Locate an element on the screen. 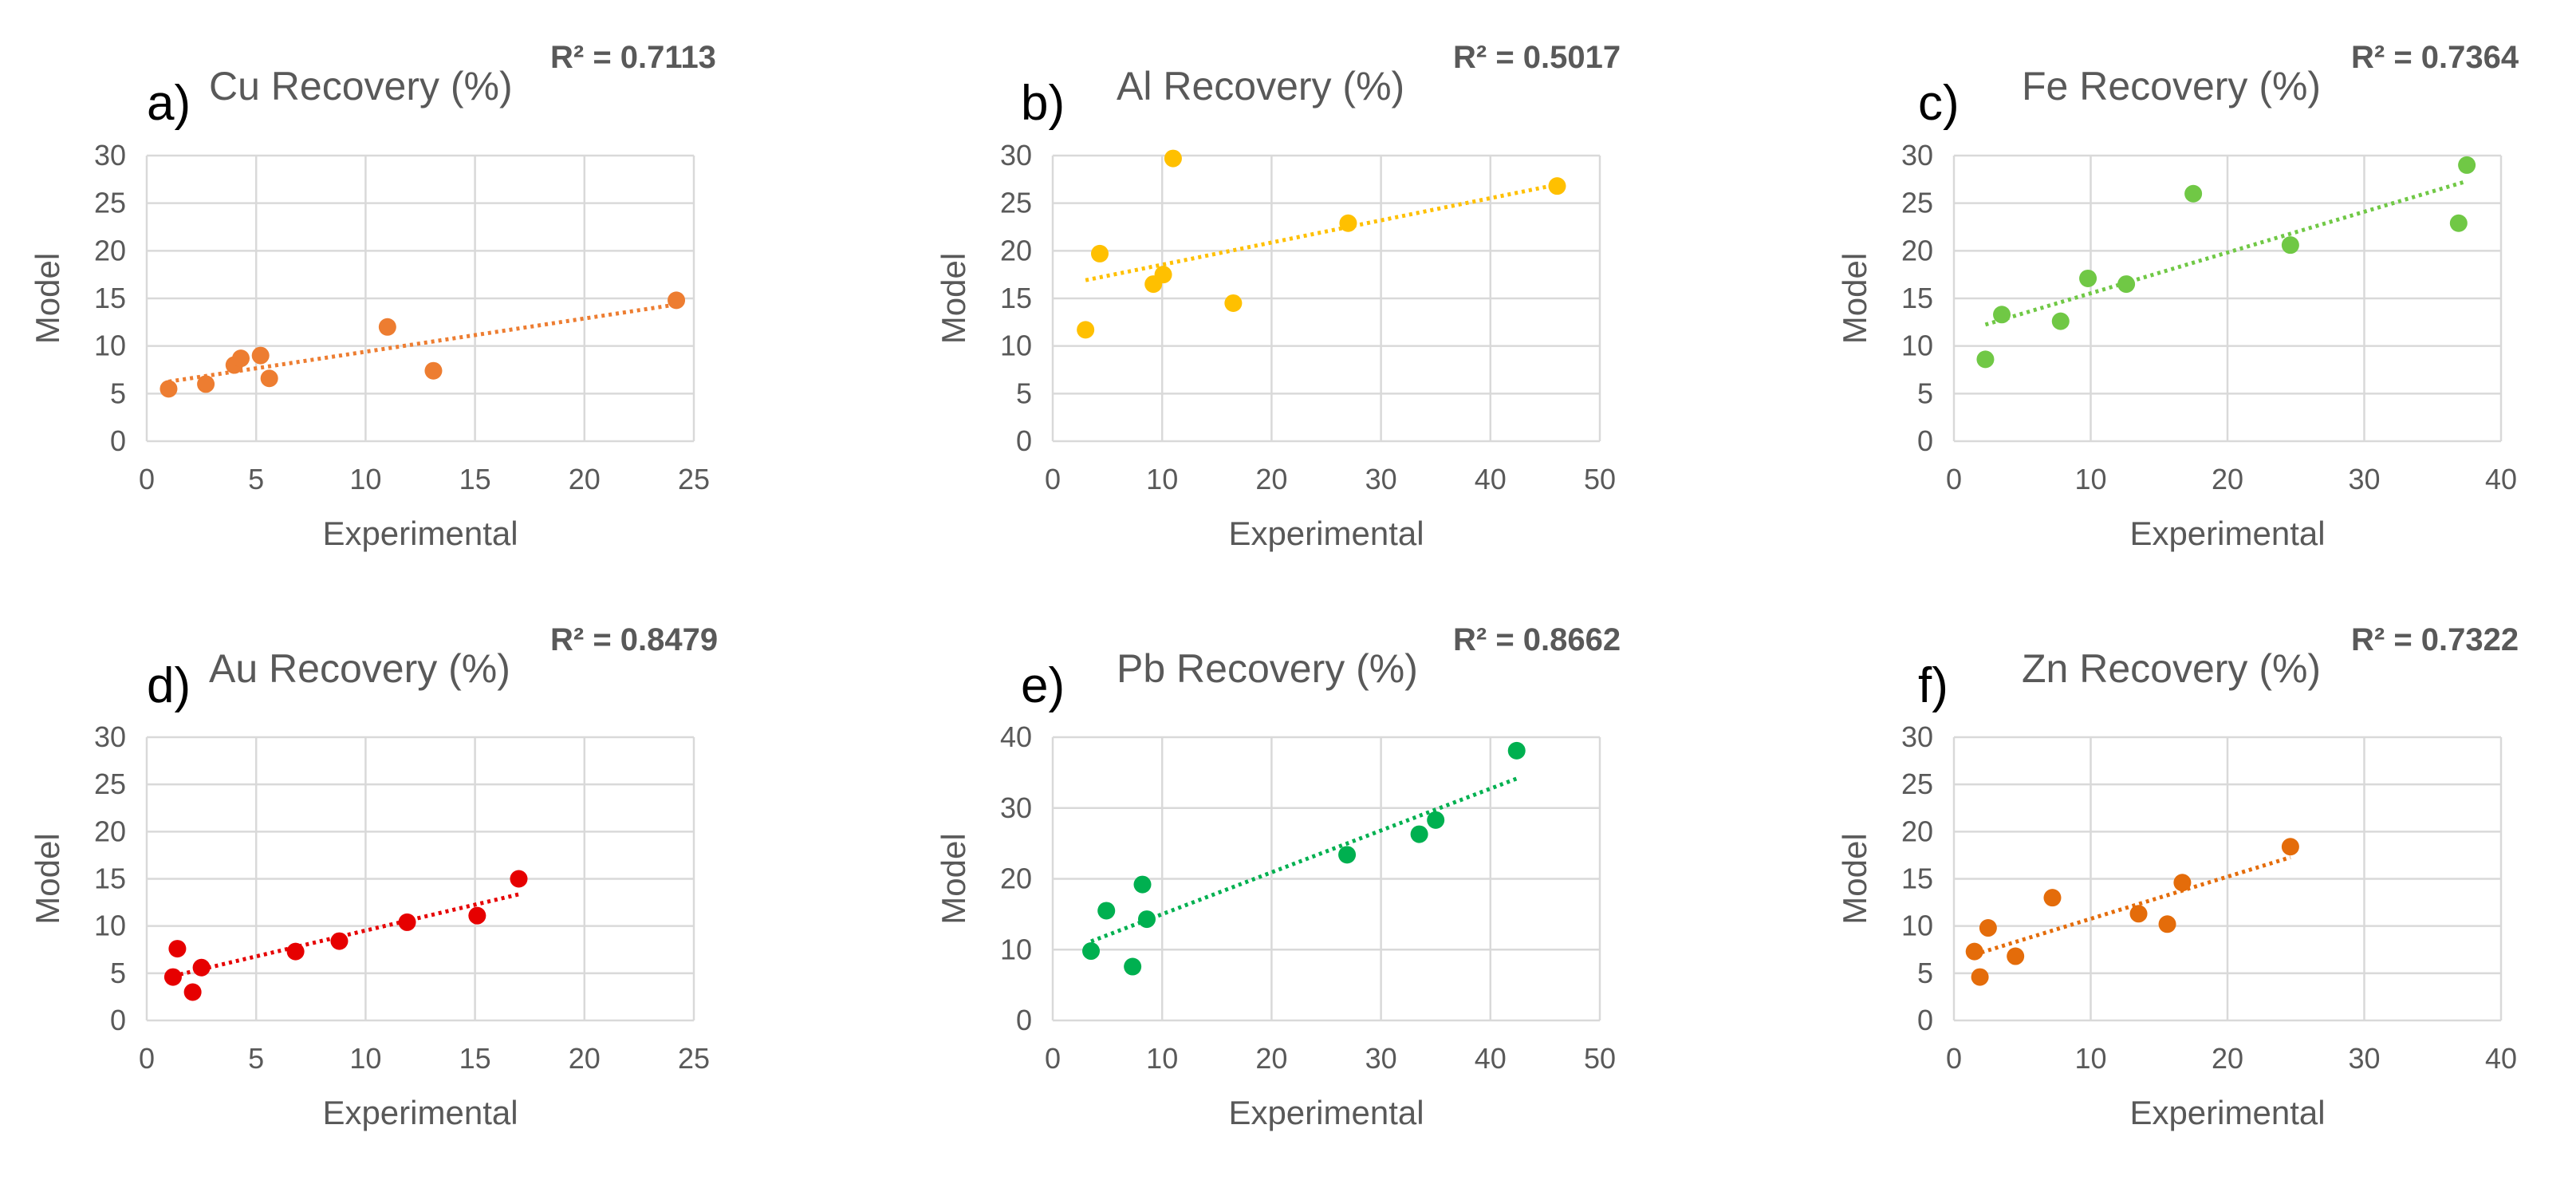  y-tick-label: 5 is located at coordinates (118, 973).